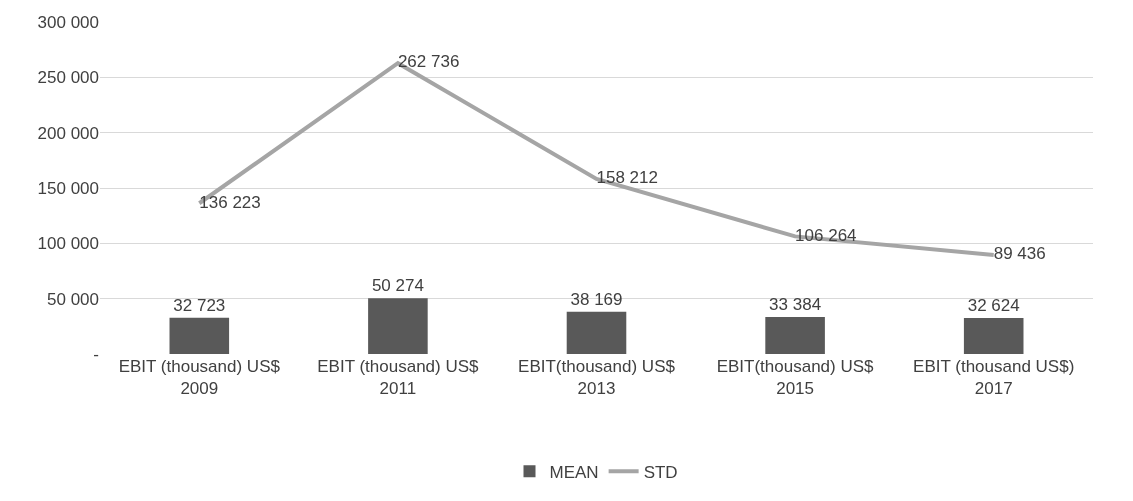  Describe the element at coordinates (68, 188) in the screenshot. I see `y-tick-label: 150 000` at that location.